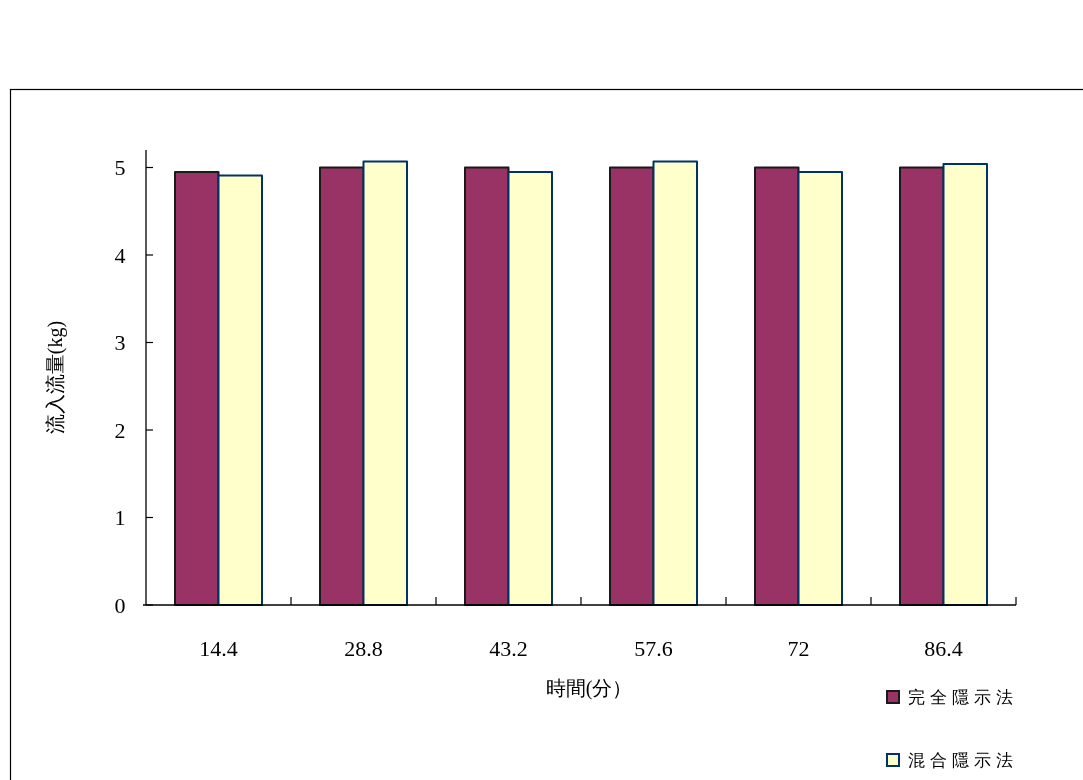 The image size is (1083, 780). I want to click on x-tick-label: 28.8, so click(363, 648).